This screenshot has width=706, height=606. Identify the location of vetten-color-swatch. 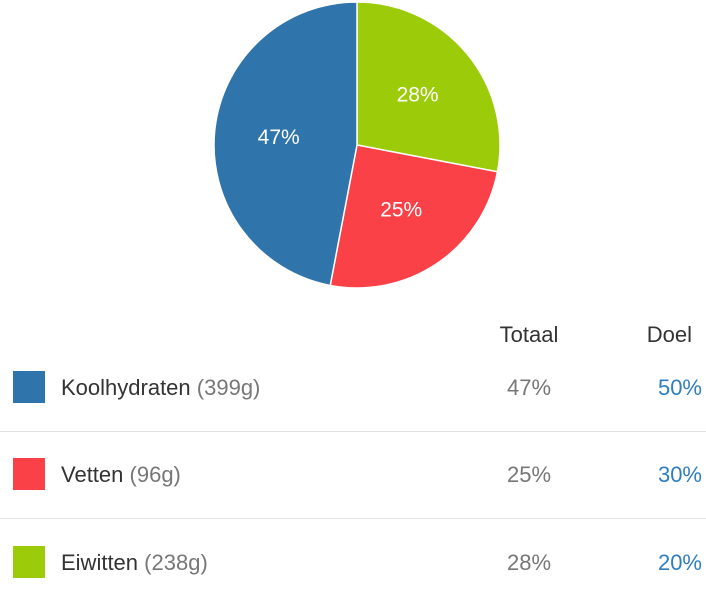
(29, 474).